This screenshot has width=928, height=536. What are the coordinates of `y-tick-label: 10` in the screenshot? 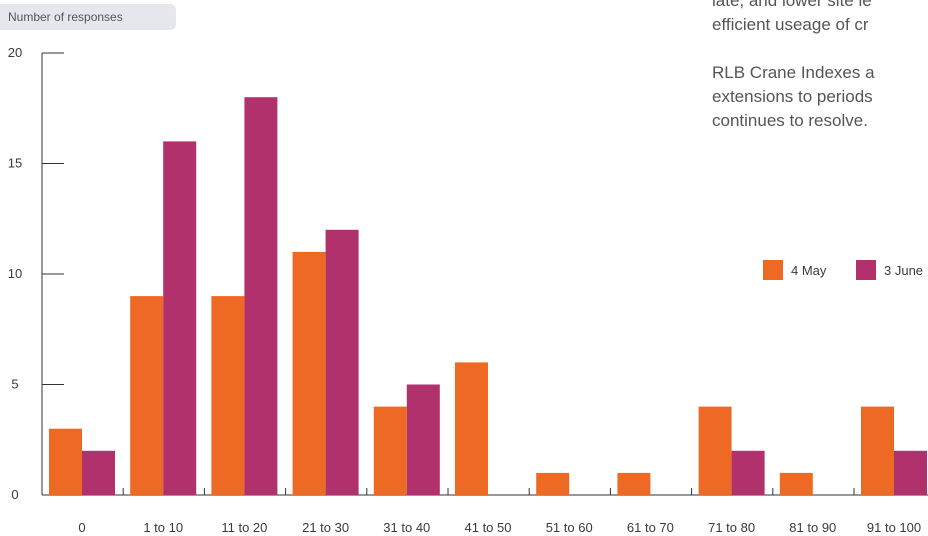 It's located at (15, 273).